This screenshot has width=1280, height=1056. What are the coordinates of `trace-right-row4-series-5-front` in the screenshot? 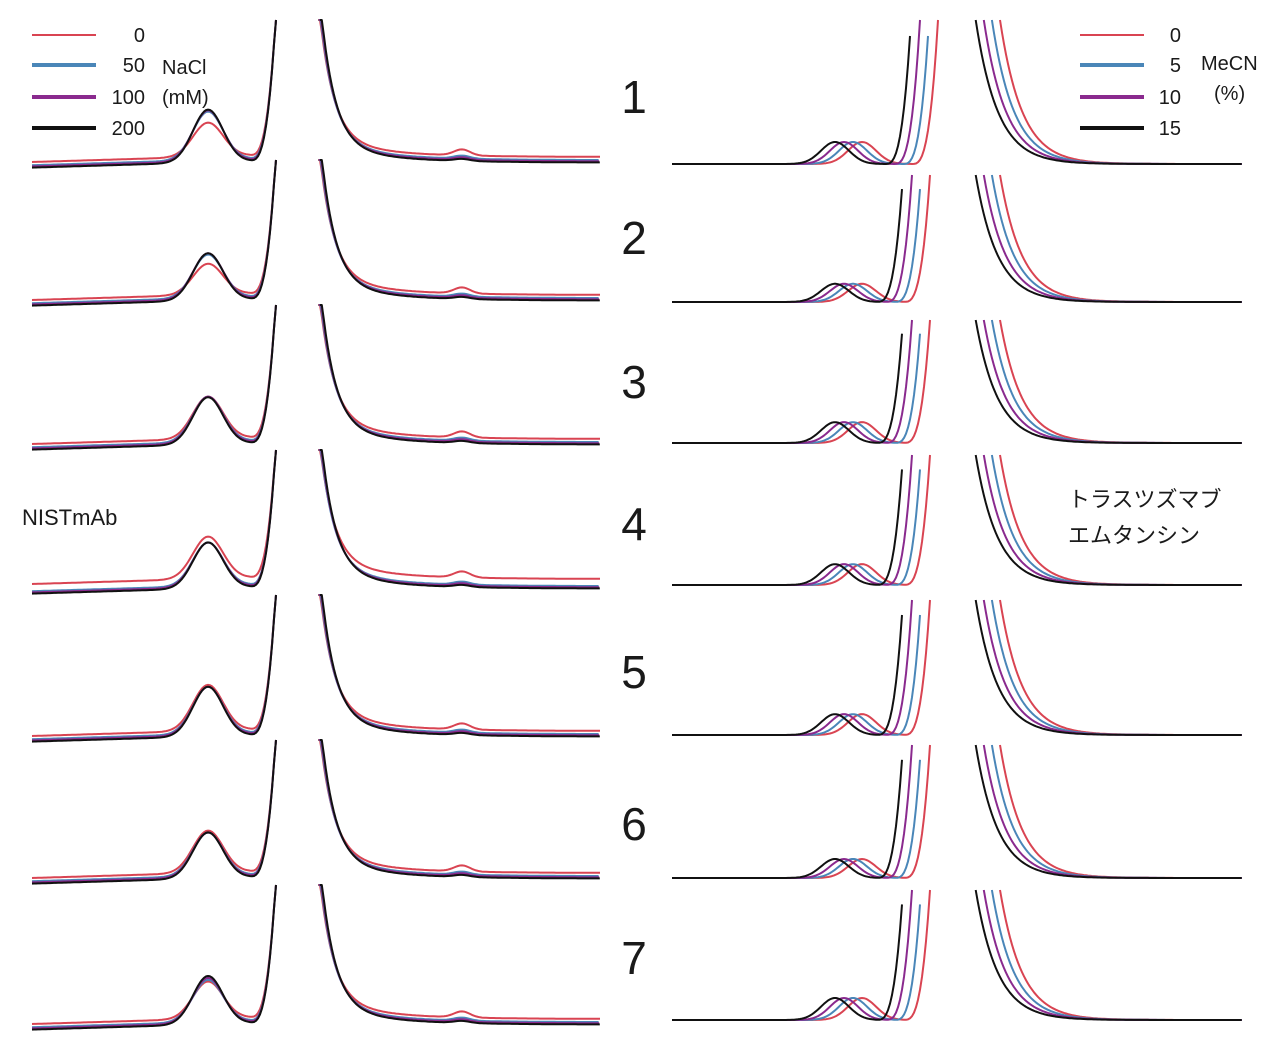 It's located at (796, 527).